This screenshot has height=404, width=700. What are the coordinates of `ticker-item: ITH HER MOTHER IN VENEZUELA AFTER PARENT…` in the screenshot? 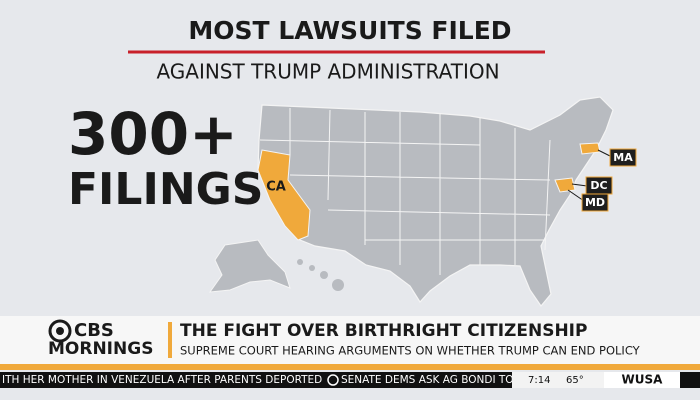 It's located at (162, 380).